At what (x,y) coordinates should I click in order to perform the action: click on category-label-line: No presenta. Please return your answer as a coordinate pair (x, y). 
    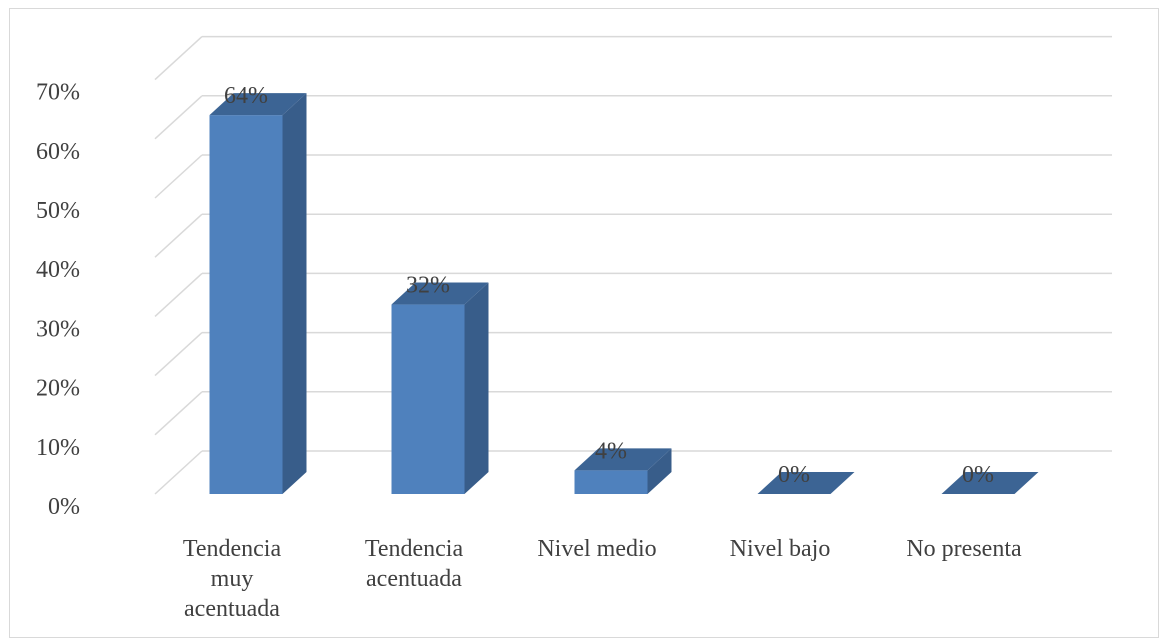
    Looking at the image, I should click on (964, 549).